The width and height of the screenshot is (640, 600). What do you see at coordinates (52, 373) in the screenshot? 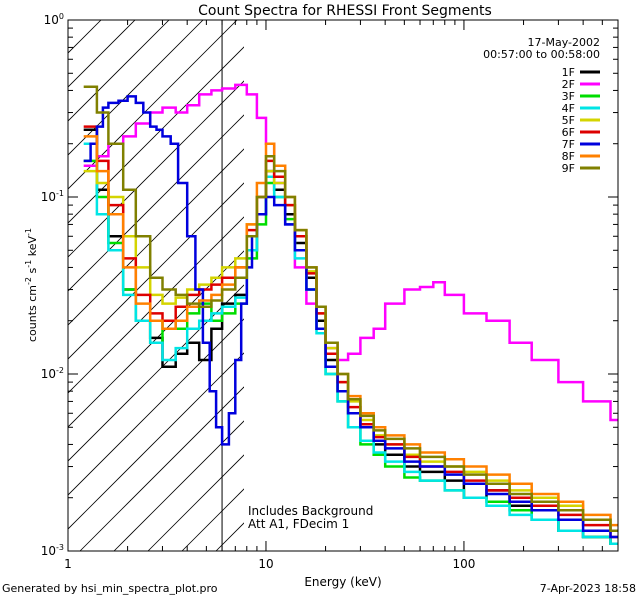
I see `y-tick-label: 10⁻²` at bounding box center [52, 373].